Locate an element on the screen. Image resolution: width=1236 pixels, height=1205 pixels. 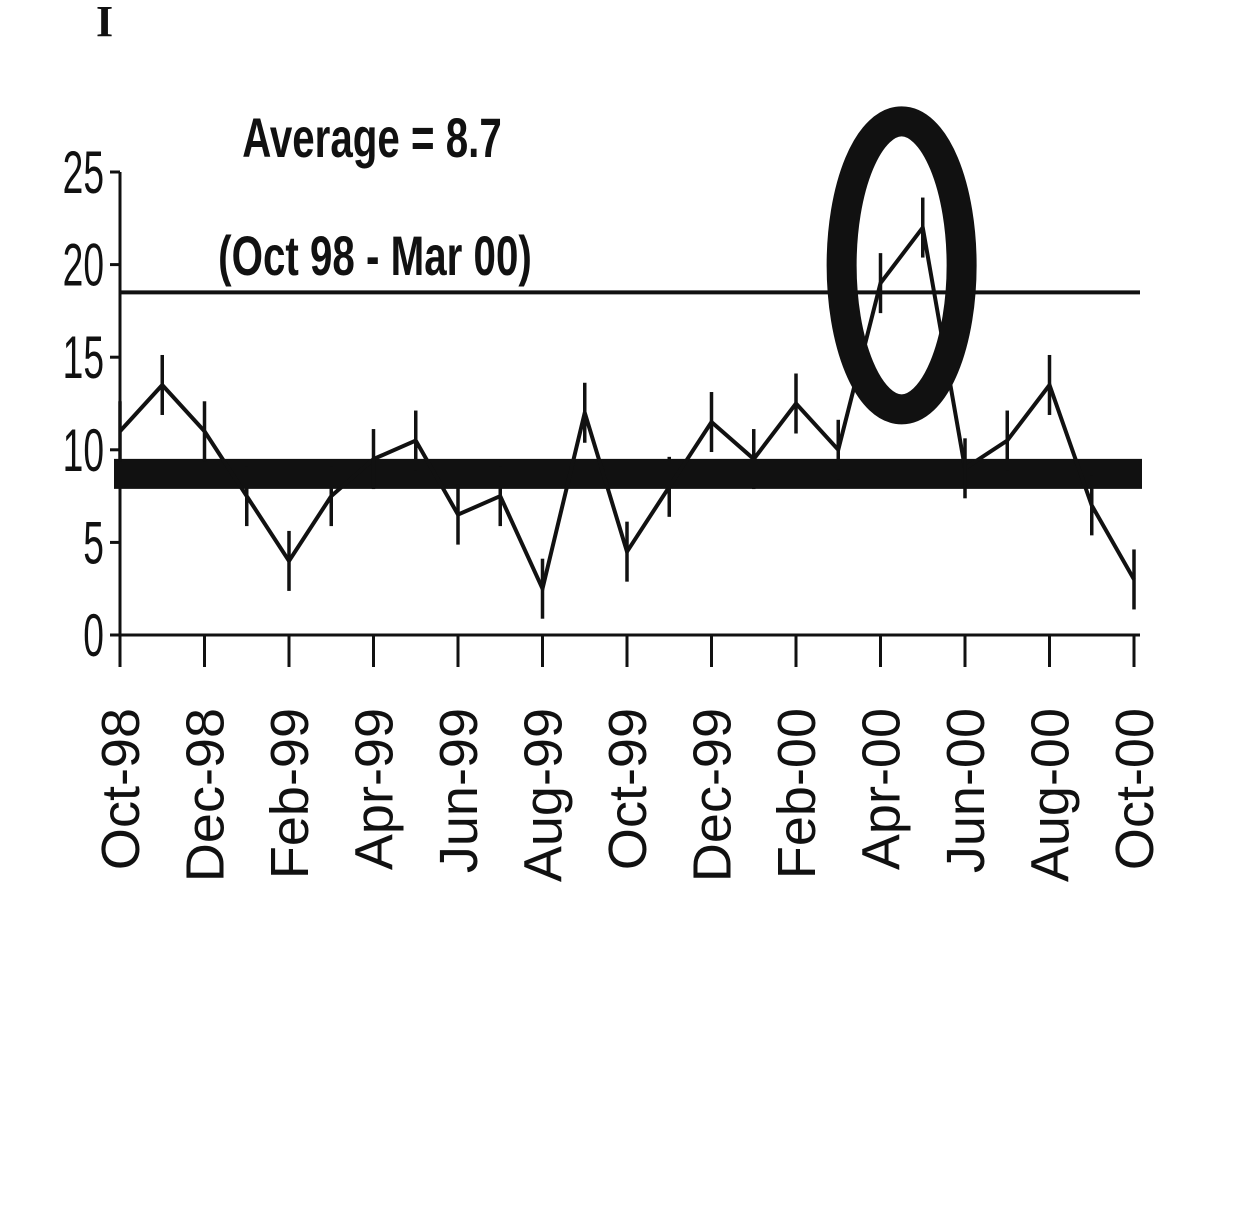
y-tick-label-20: 20 is located at coordinates (83, 265).